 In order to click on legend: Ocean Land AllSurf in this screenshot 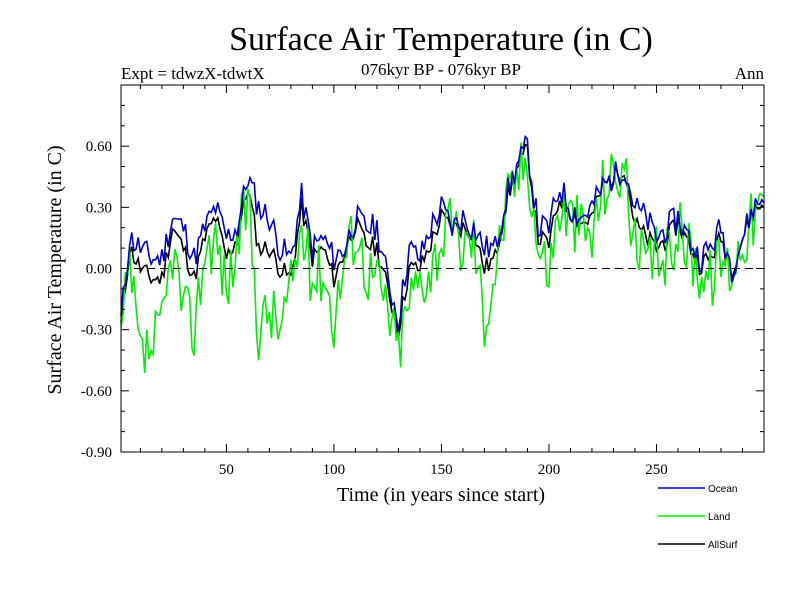, I will do `click(698, 517)`.